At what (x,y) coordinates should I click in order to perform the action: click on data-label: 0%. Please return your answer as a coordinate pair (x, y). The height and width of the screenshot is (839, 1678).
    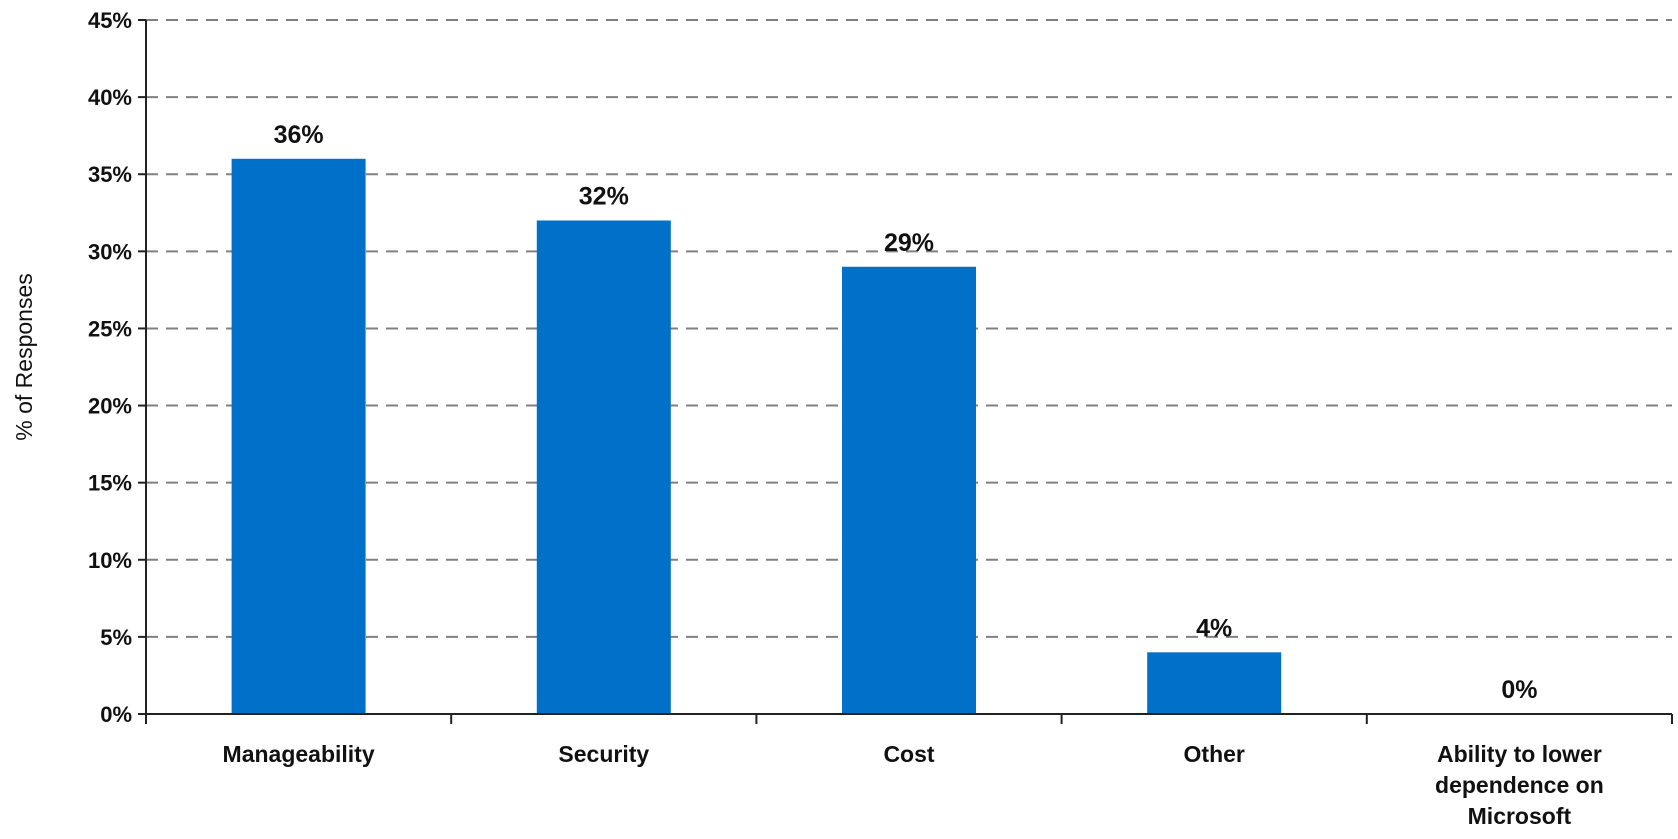
    Looking at the image, I should click on (1519, 690).